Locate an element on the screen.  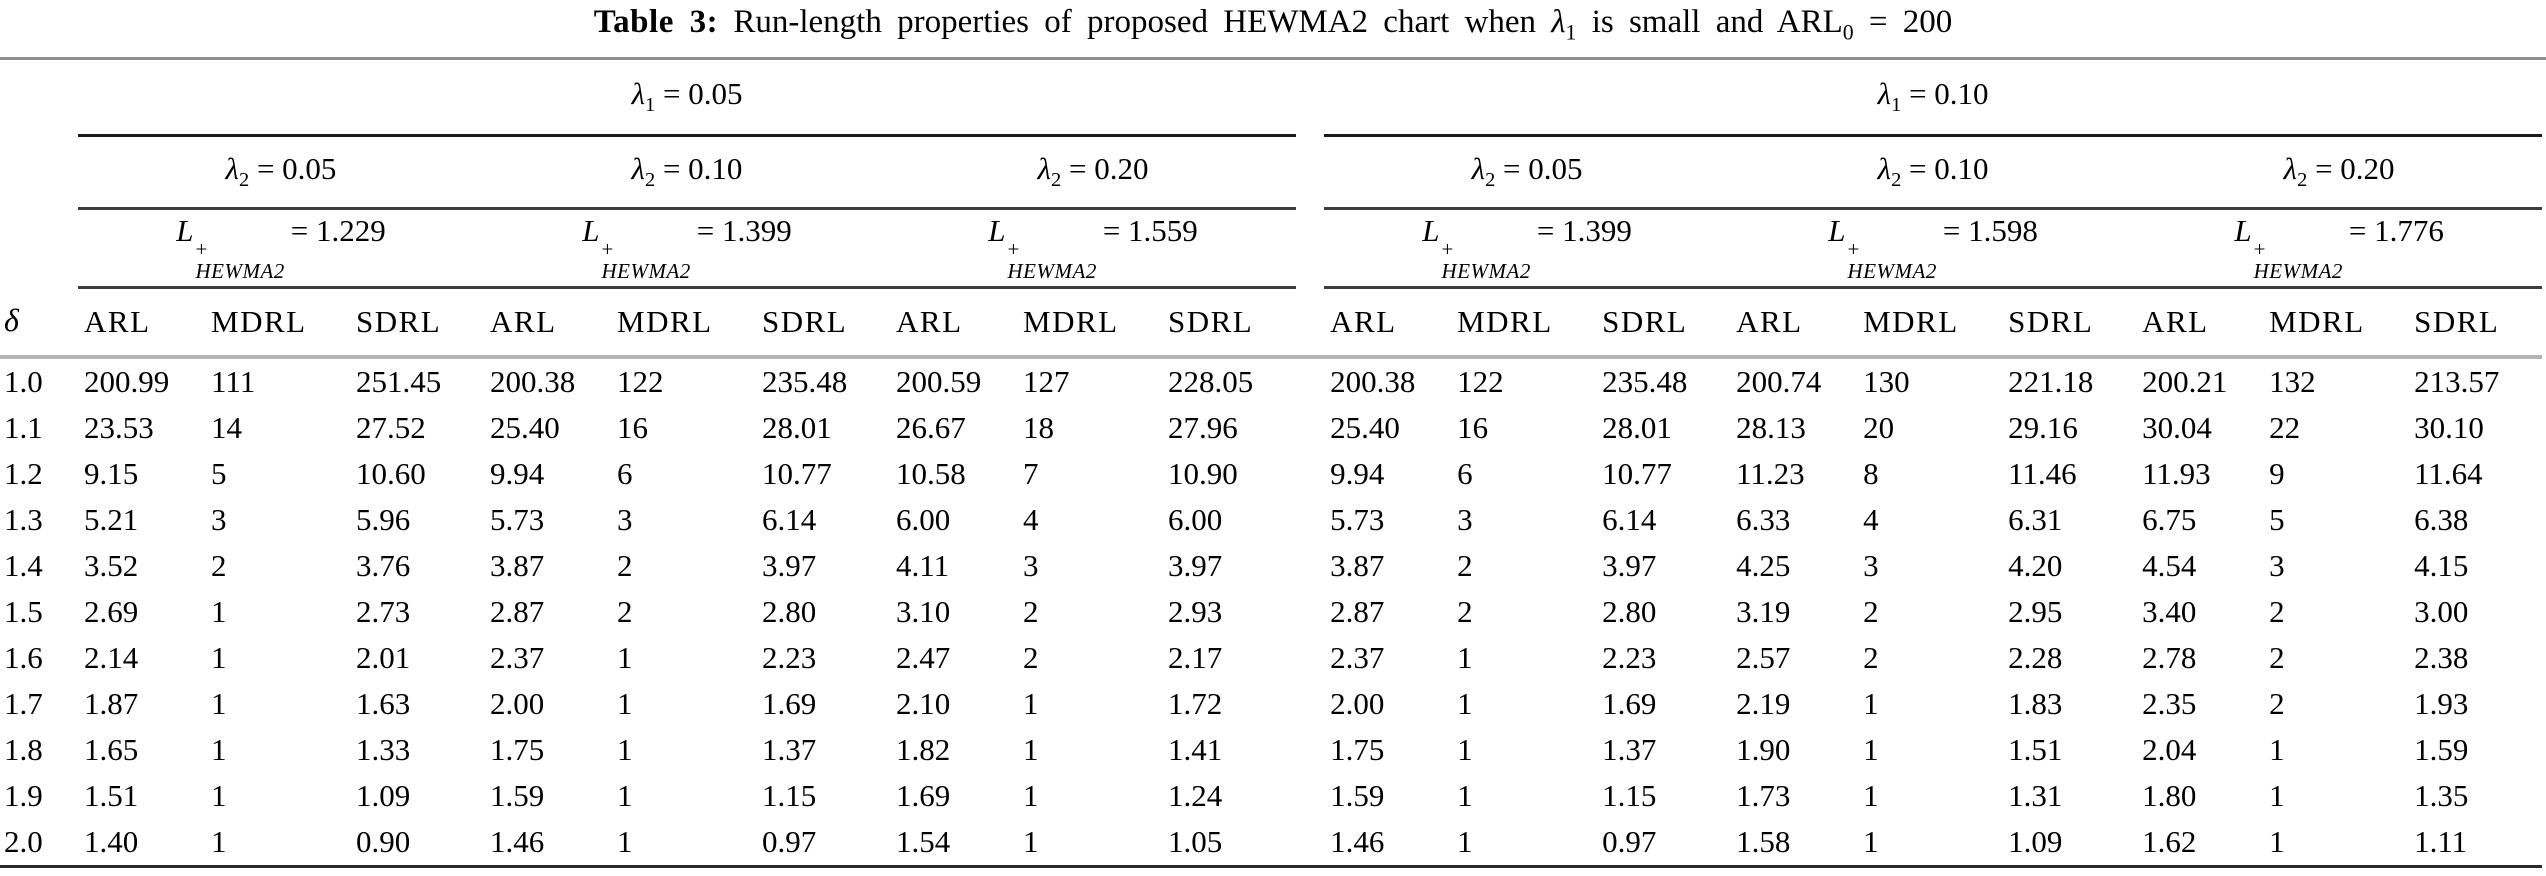
cell-value: 200.21 is located at coordinates (2185, 381).